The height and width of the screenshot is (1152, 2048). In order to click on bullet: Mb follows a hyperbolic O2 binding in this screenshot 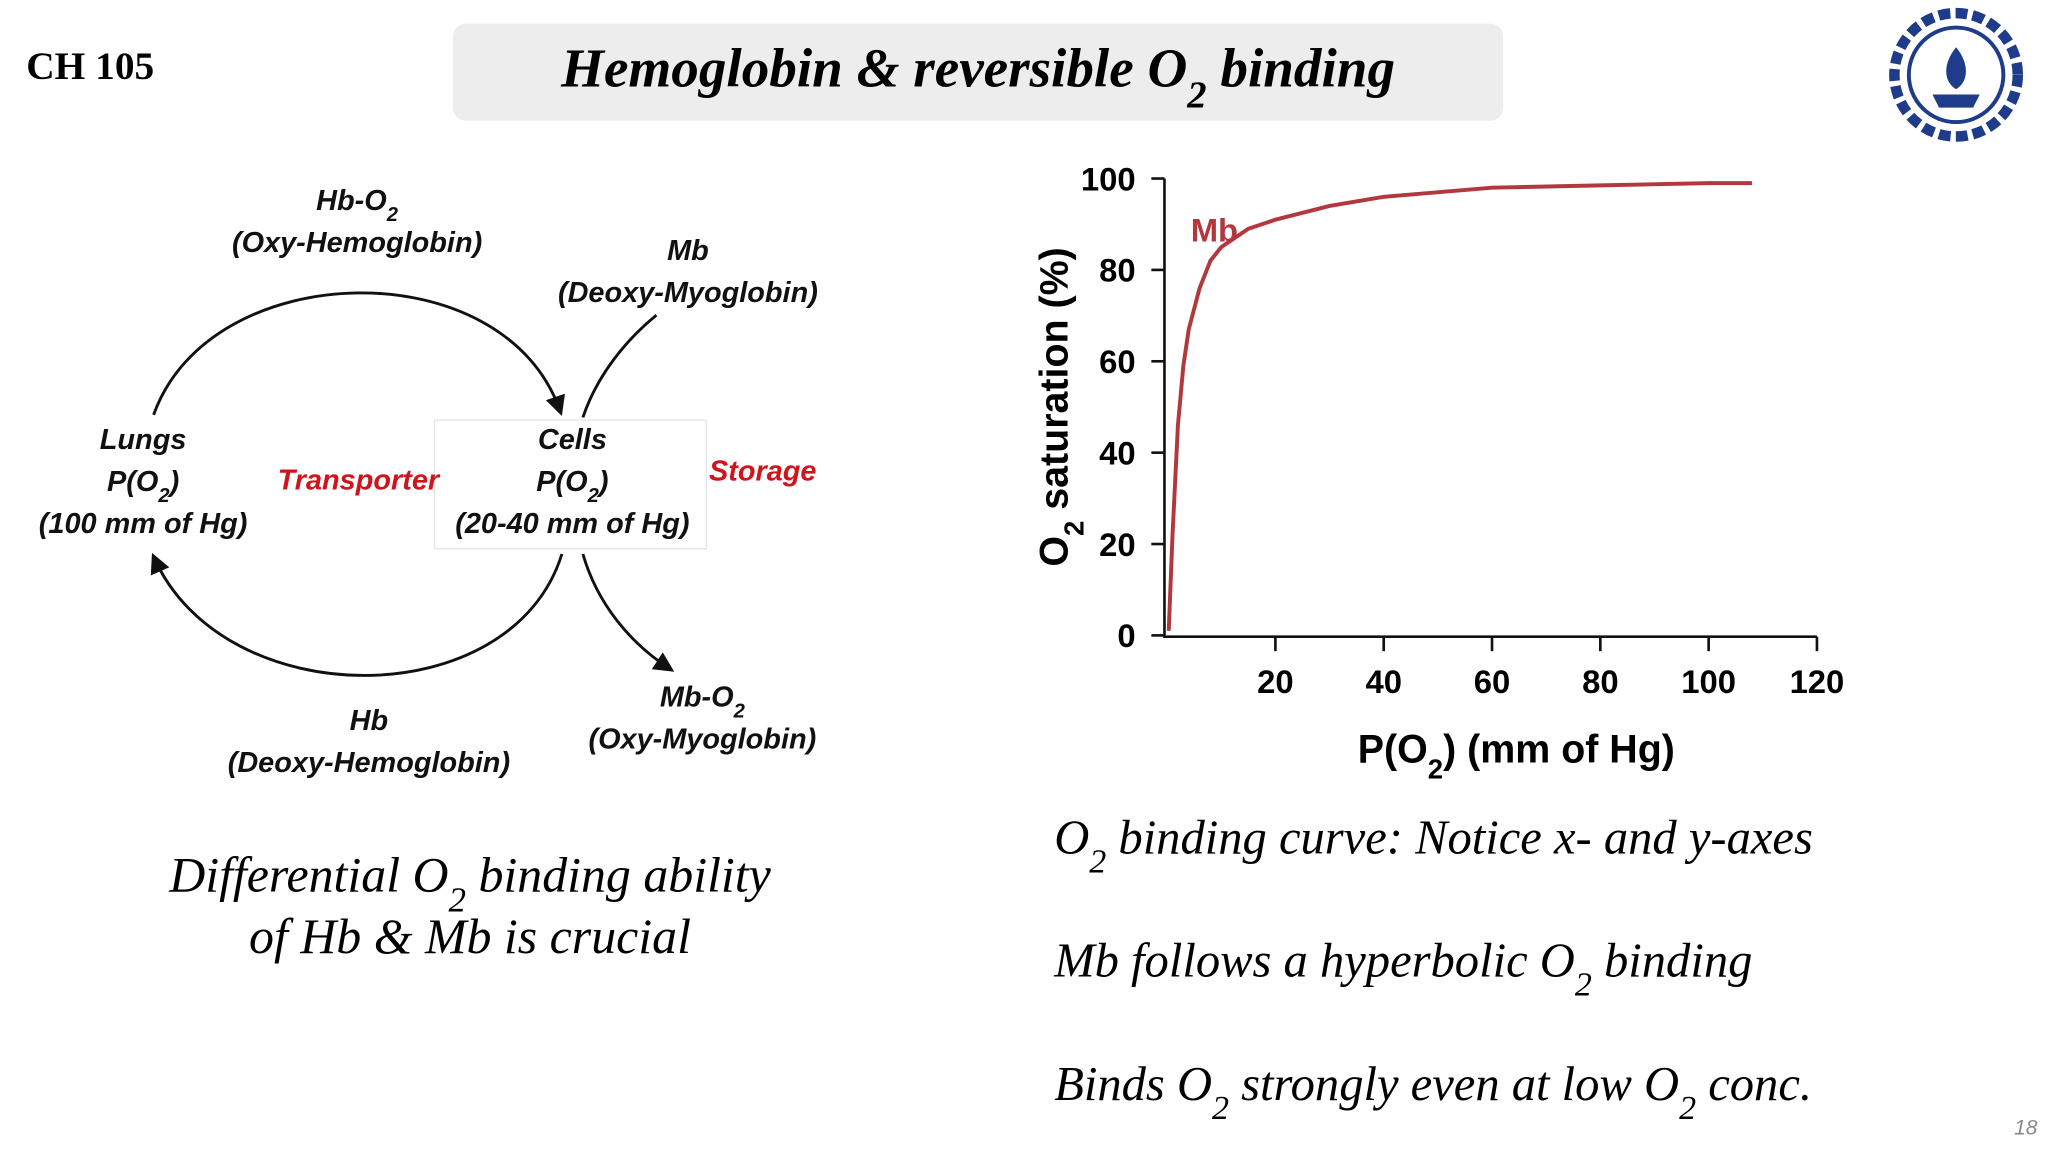, I will do `click(1402, 969)`.